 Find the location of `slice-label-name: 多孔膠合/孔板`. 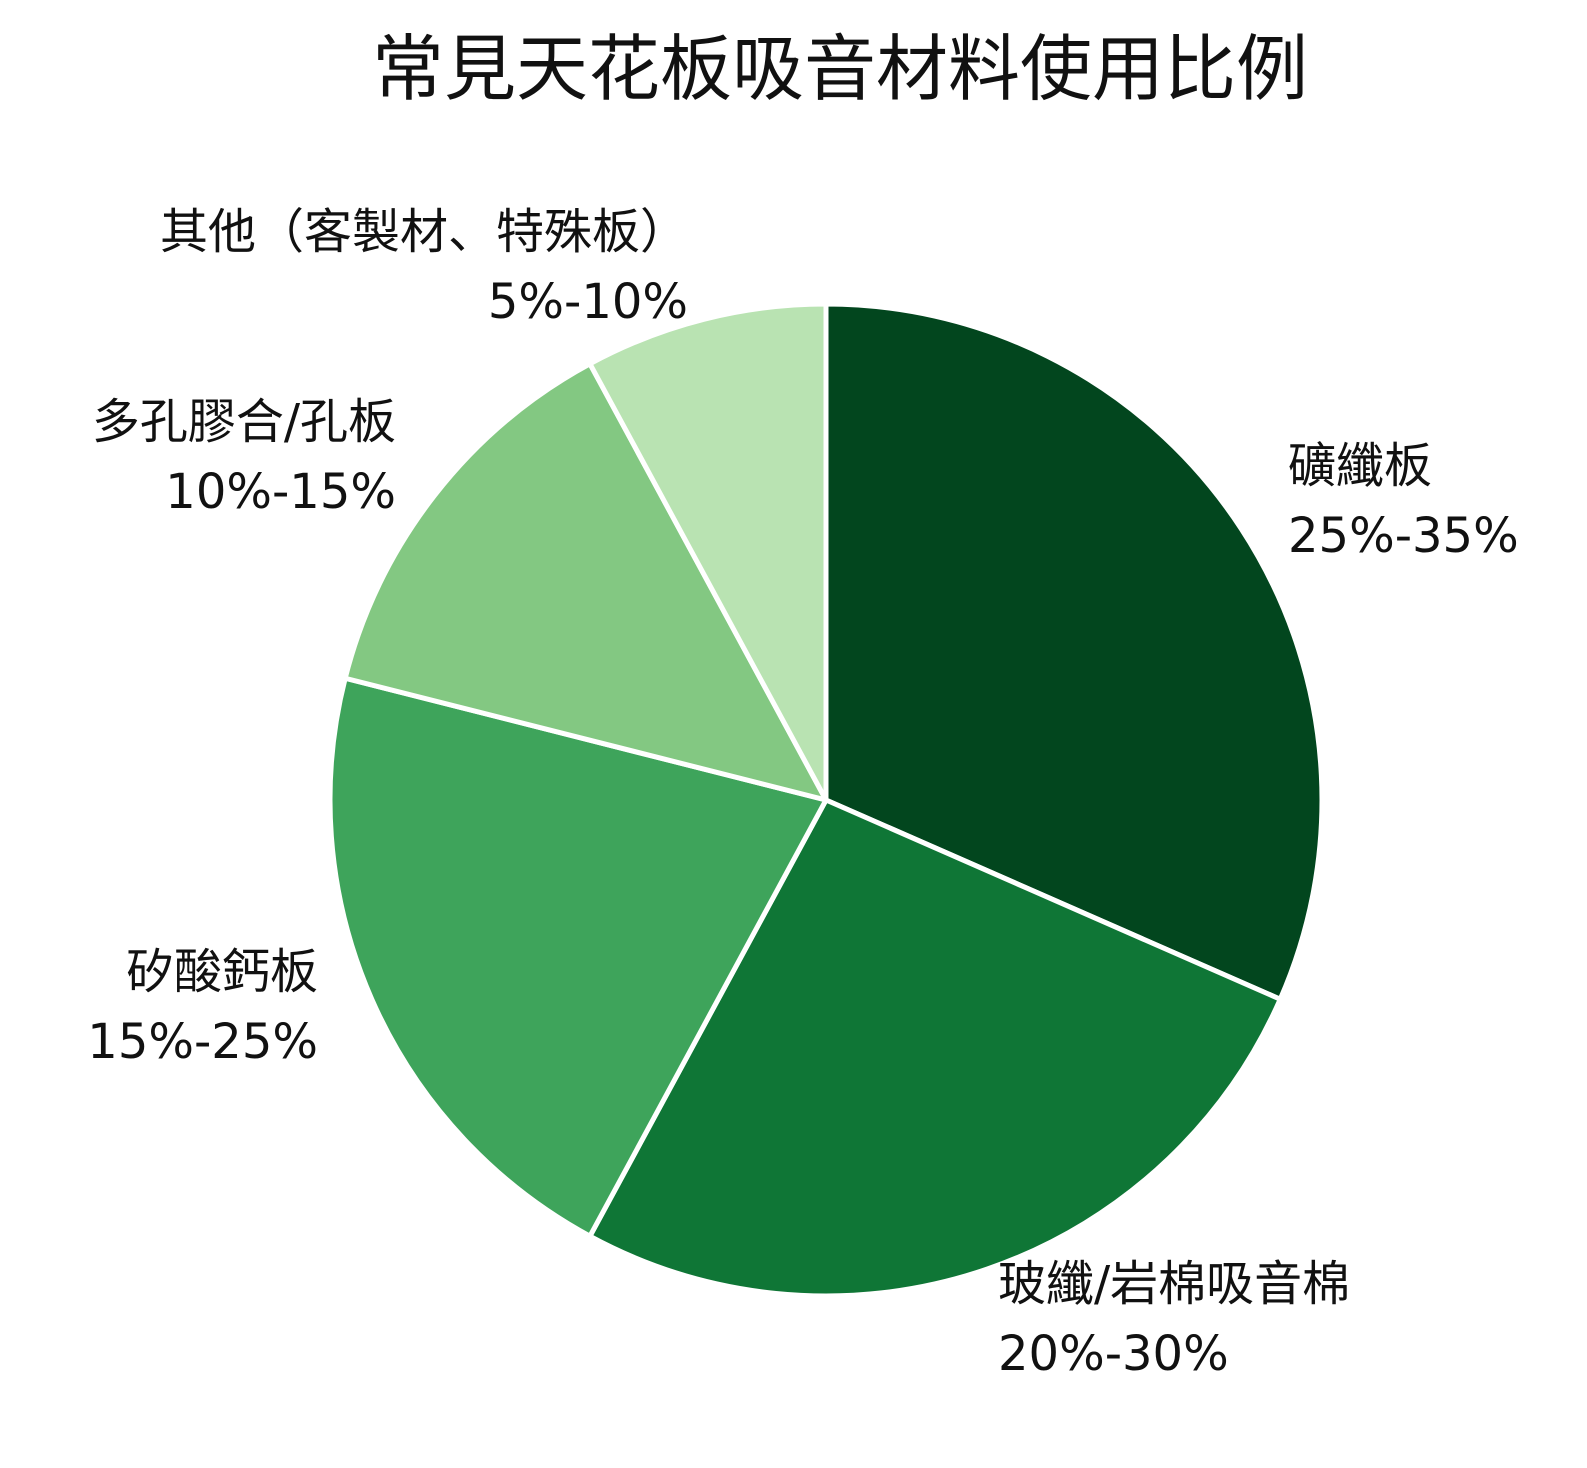

slice-label-name: 多孔膠合/孔板 is located at coordinates (244, 422).